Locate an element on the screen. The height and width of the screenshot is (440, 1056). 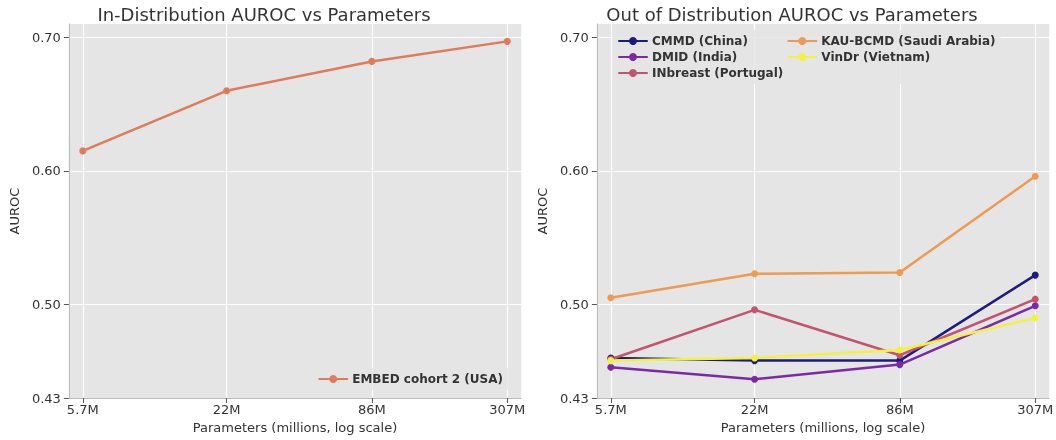
chart-title: In-Distribution AUROC vs Parameters is located at coordinates (264, 14).